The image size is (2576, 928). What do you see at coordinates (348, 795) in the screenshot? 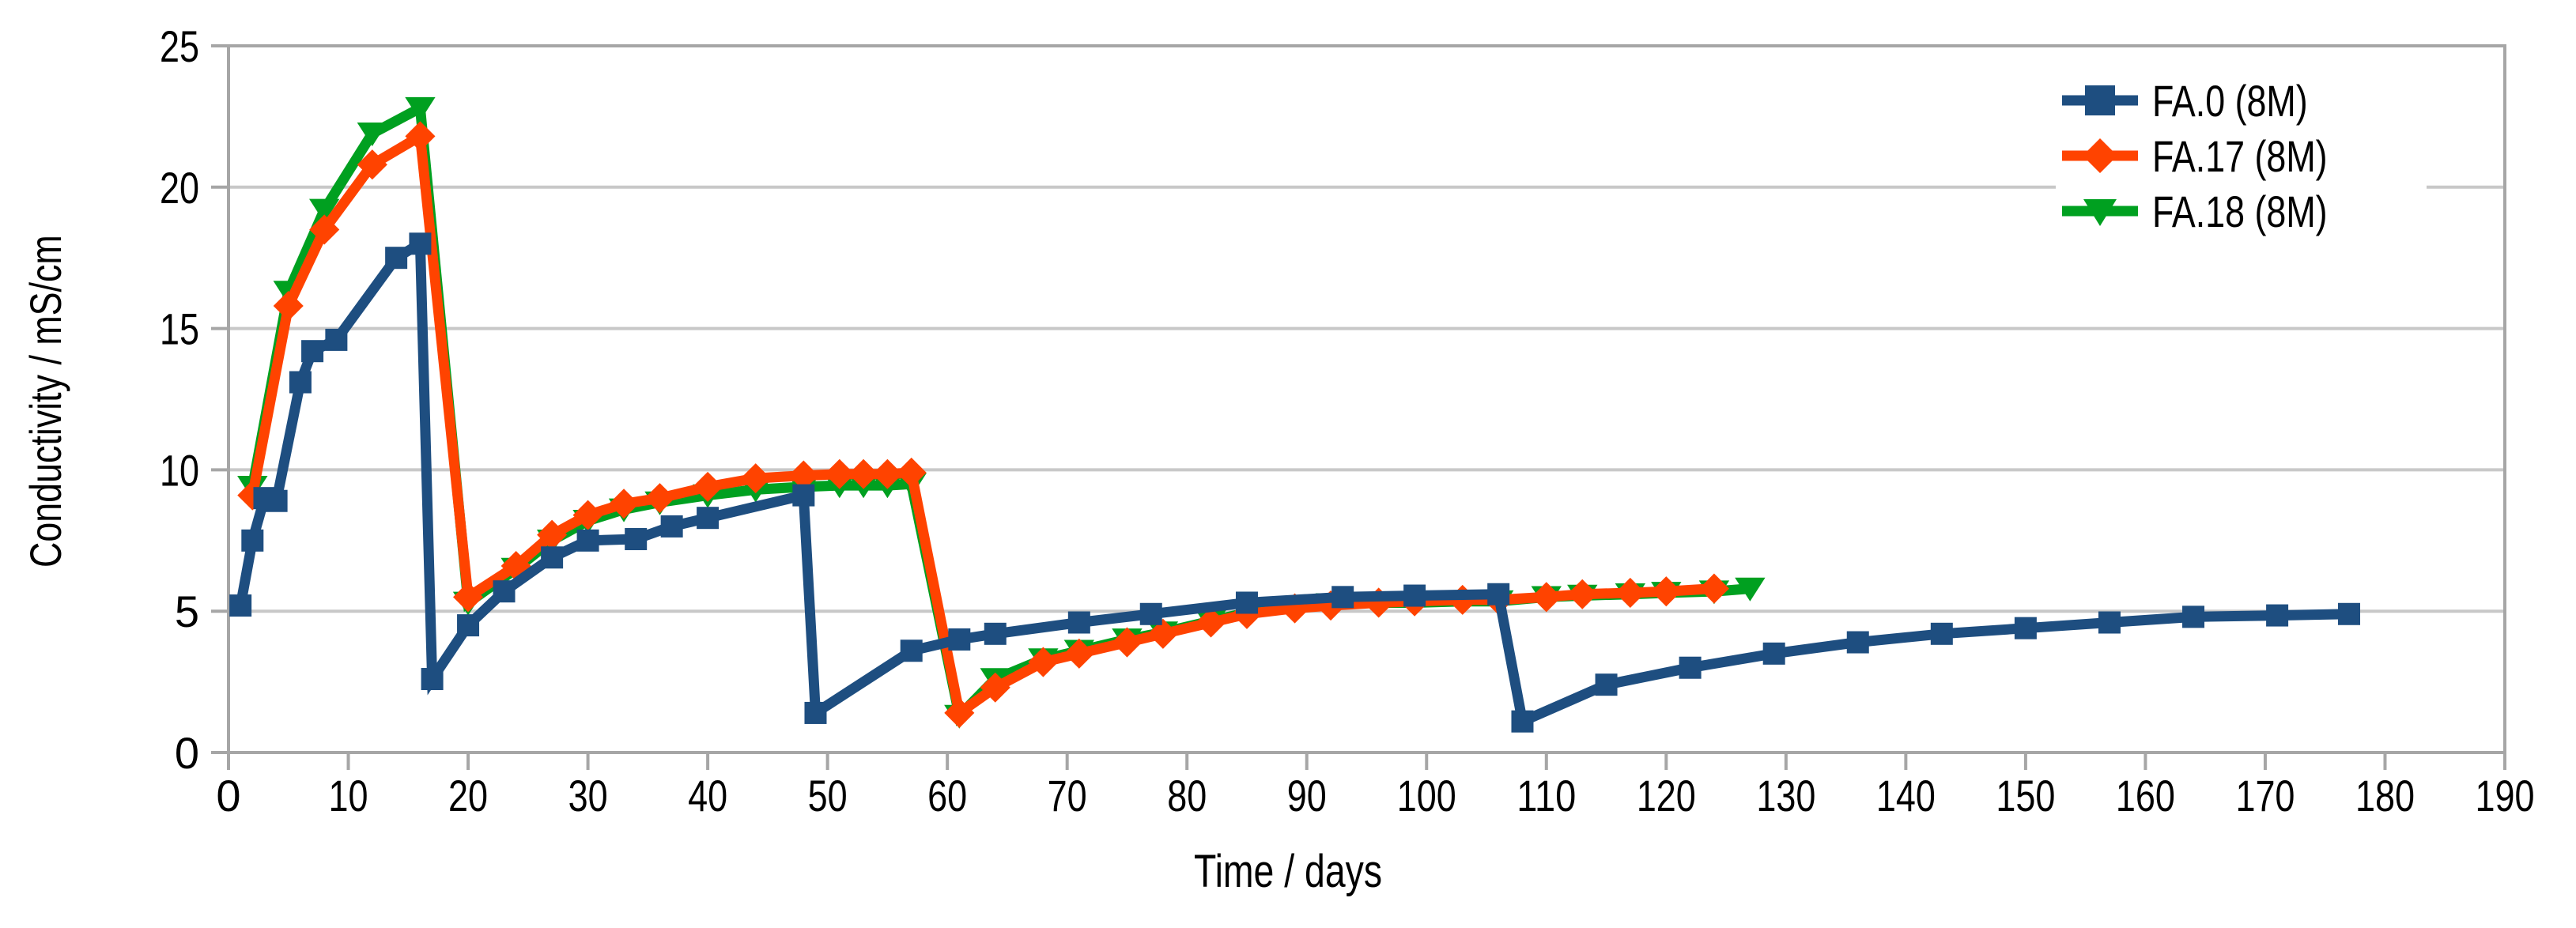
I see `x-tick-label: 10` at bounding box center [348, 795].